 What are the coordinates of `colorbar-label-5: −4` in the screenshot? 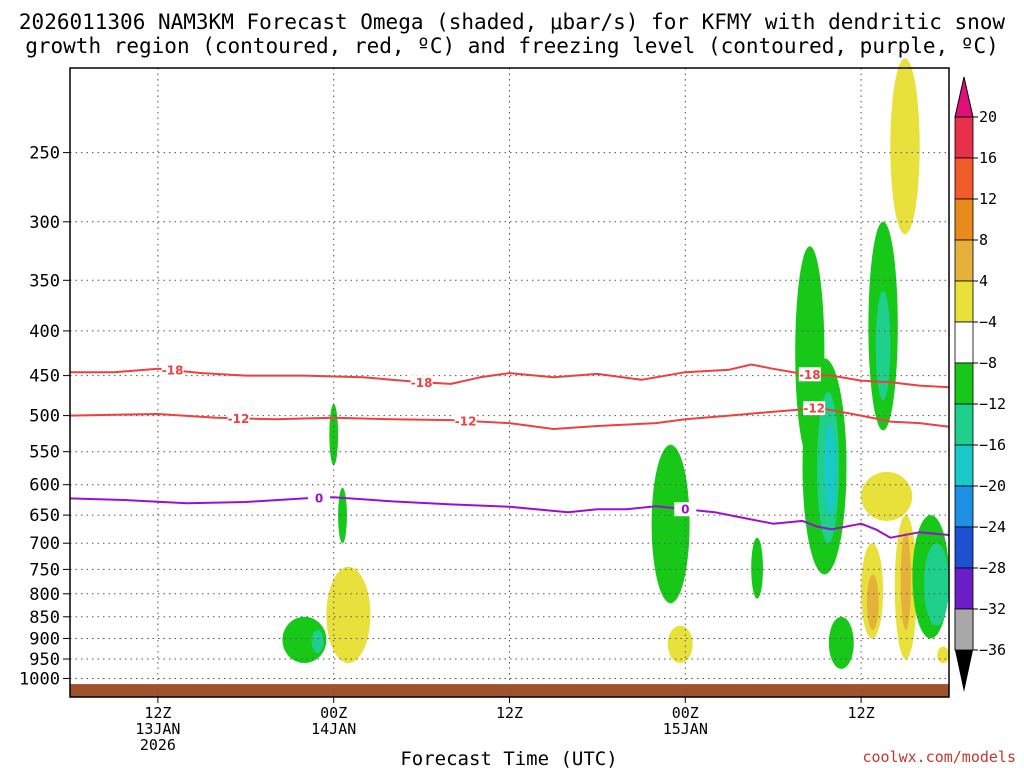 It's located at (988, 322).